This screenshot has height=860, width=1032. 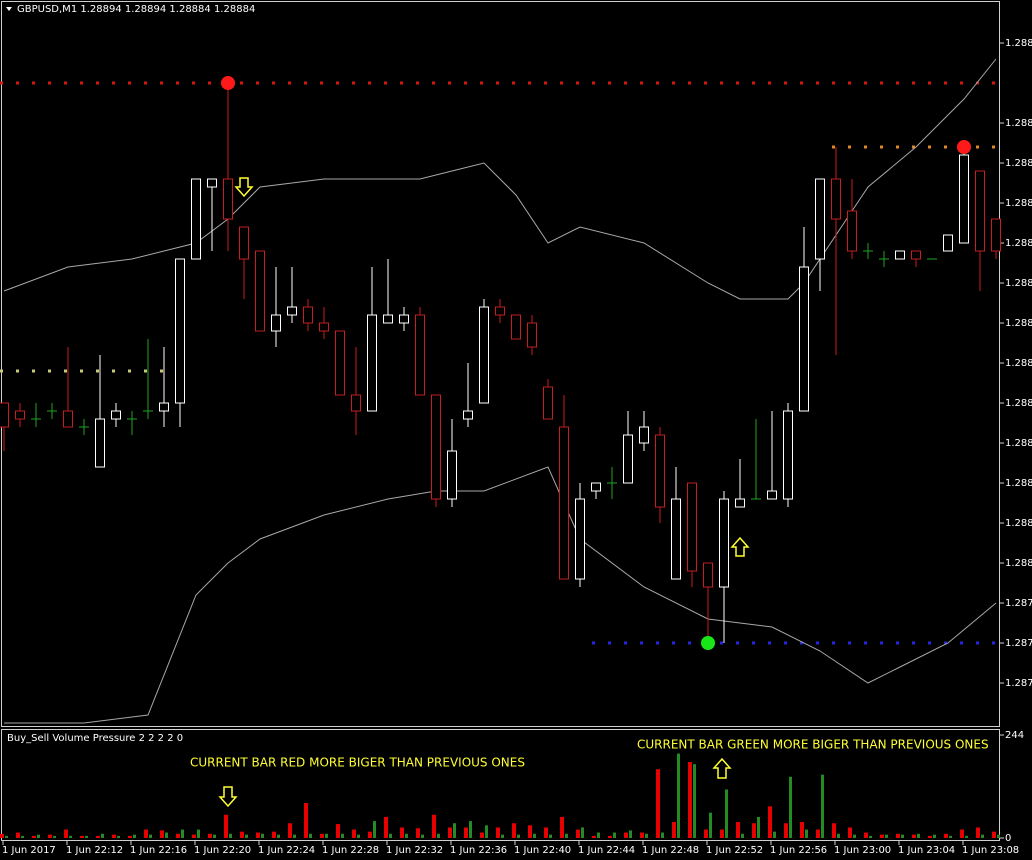 What do you see at coordinates (350, 850) in the screenshot?
I see `x-tick-label: 1 Jun 22:28` at bounding box center [350, 850].